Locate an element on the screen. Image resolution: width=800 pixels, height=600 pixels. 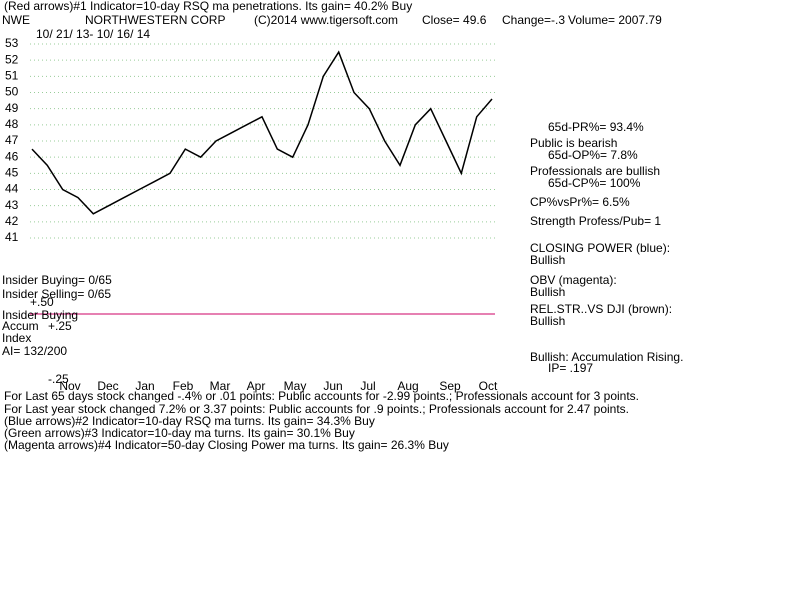
close: Close= 49.6 is located at coordinates (454, 20).